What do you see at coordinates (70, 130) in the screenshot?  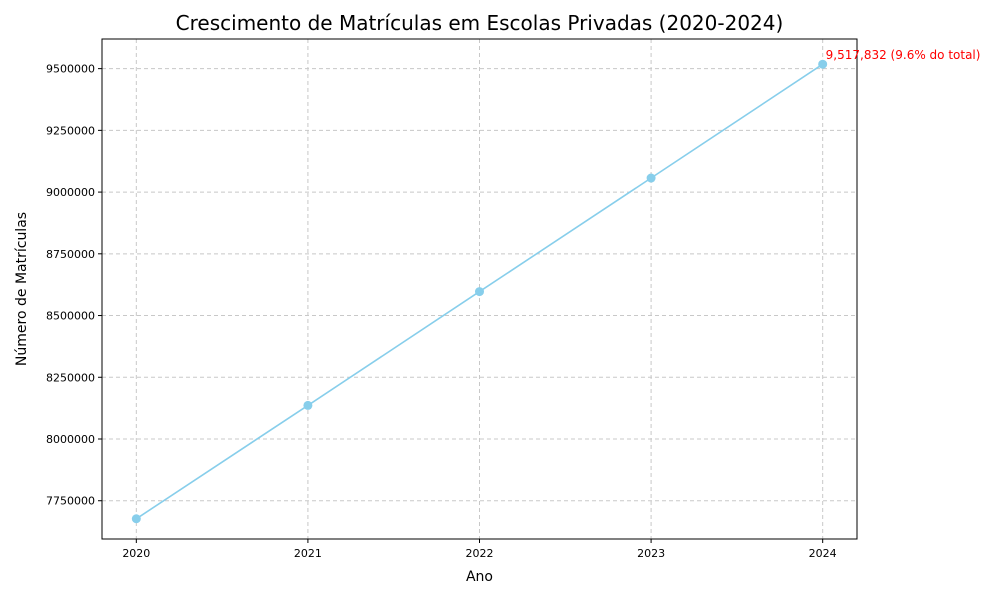 I see `y-tick-label: 9250000` at bounding box center [70, 130].